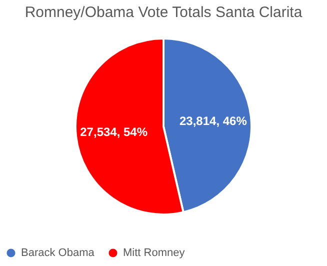  I want to click on data-label: 23,814, 46%, so click(213, 121).